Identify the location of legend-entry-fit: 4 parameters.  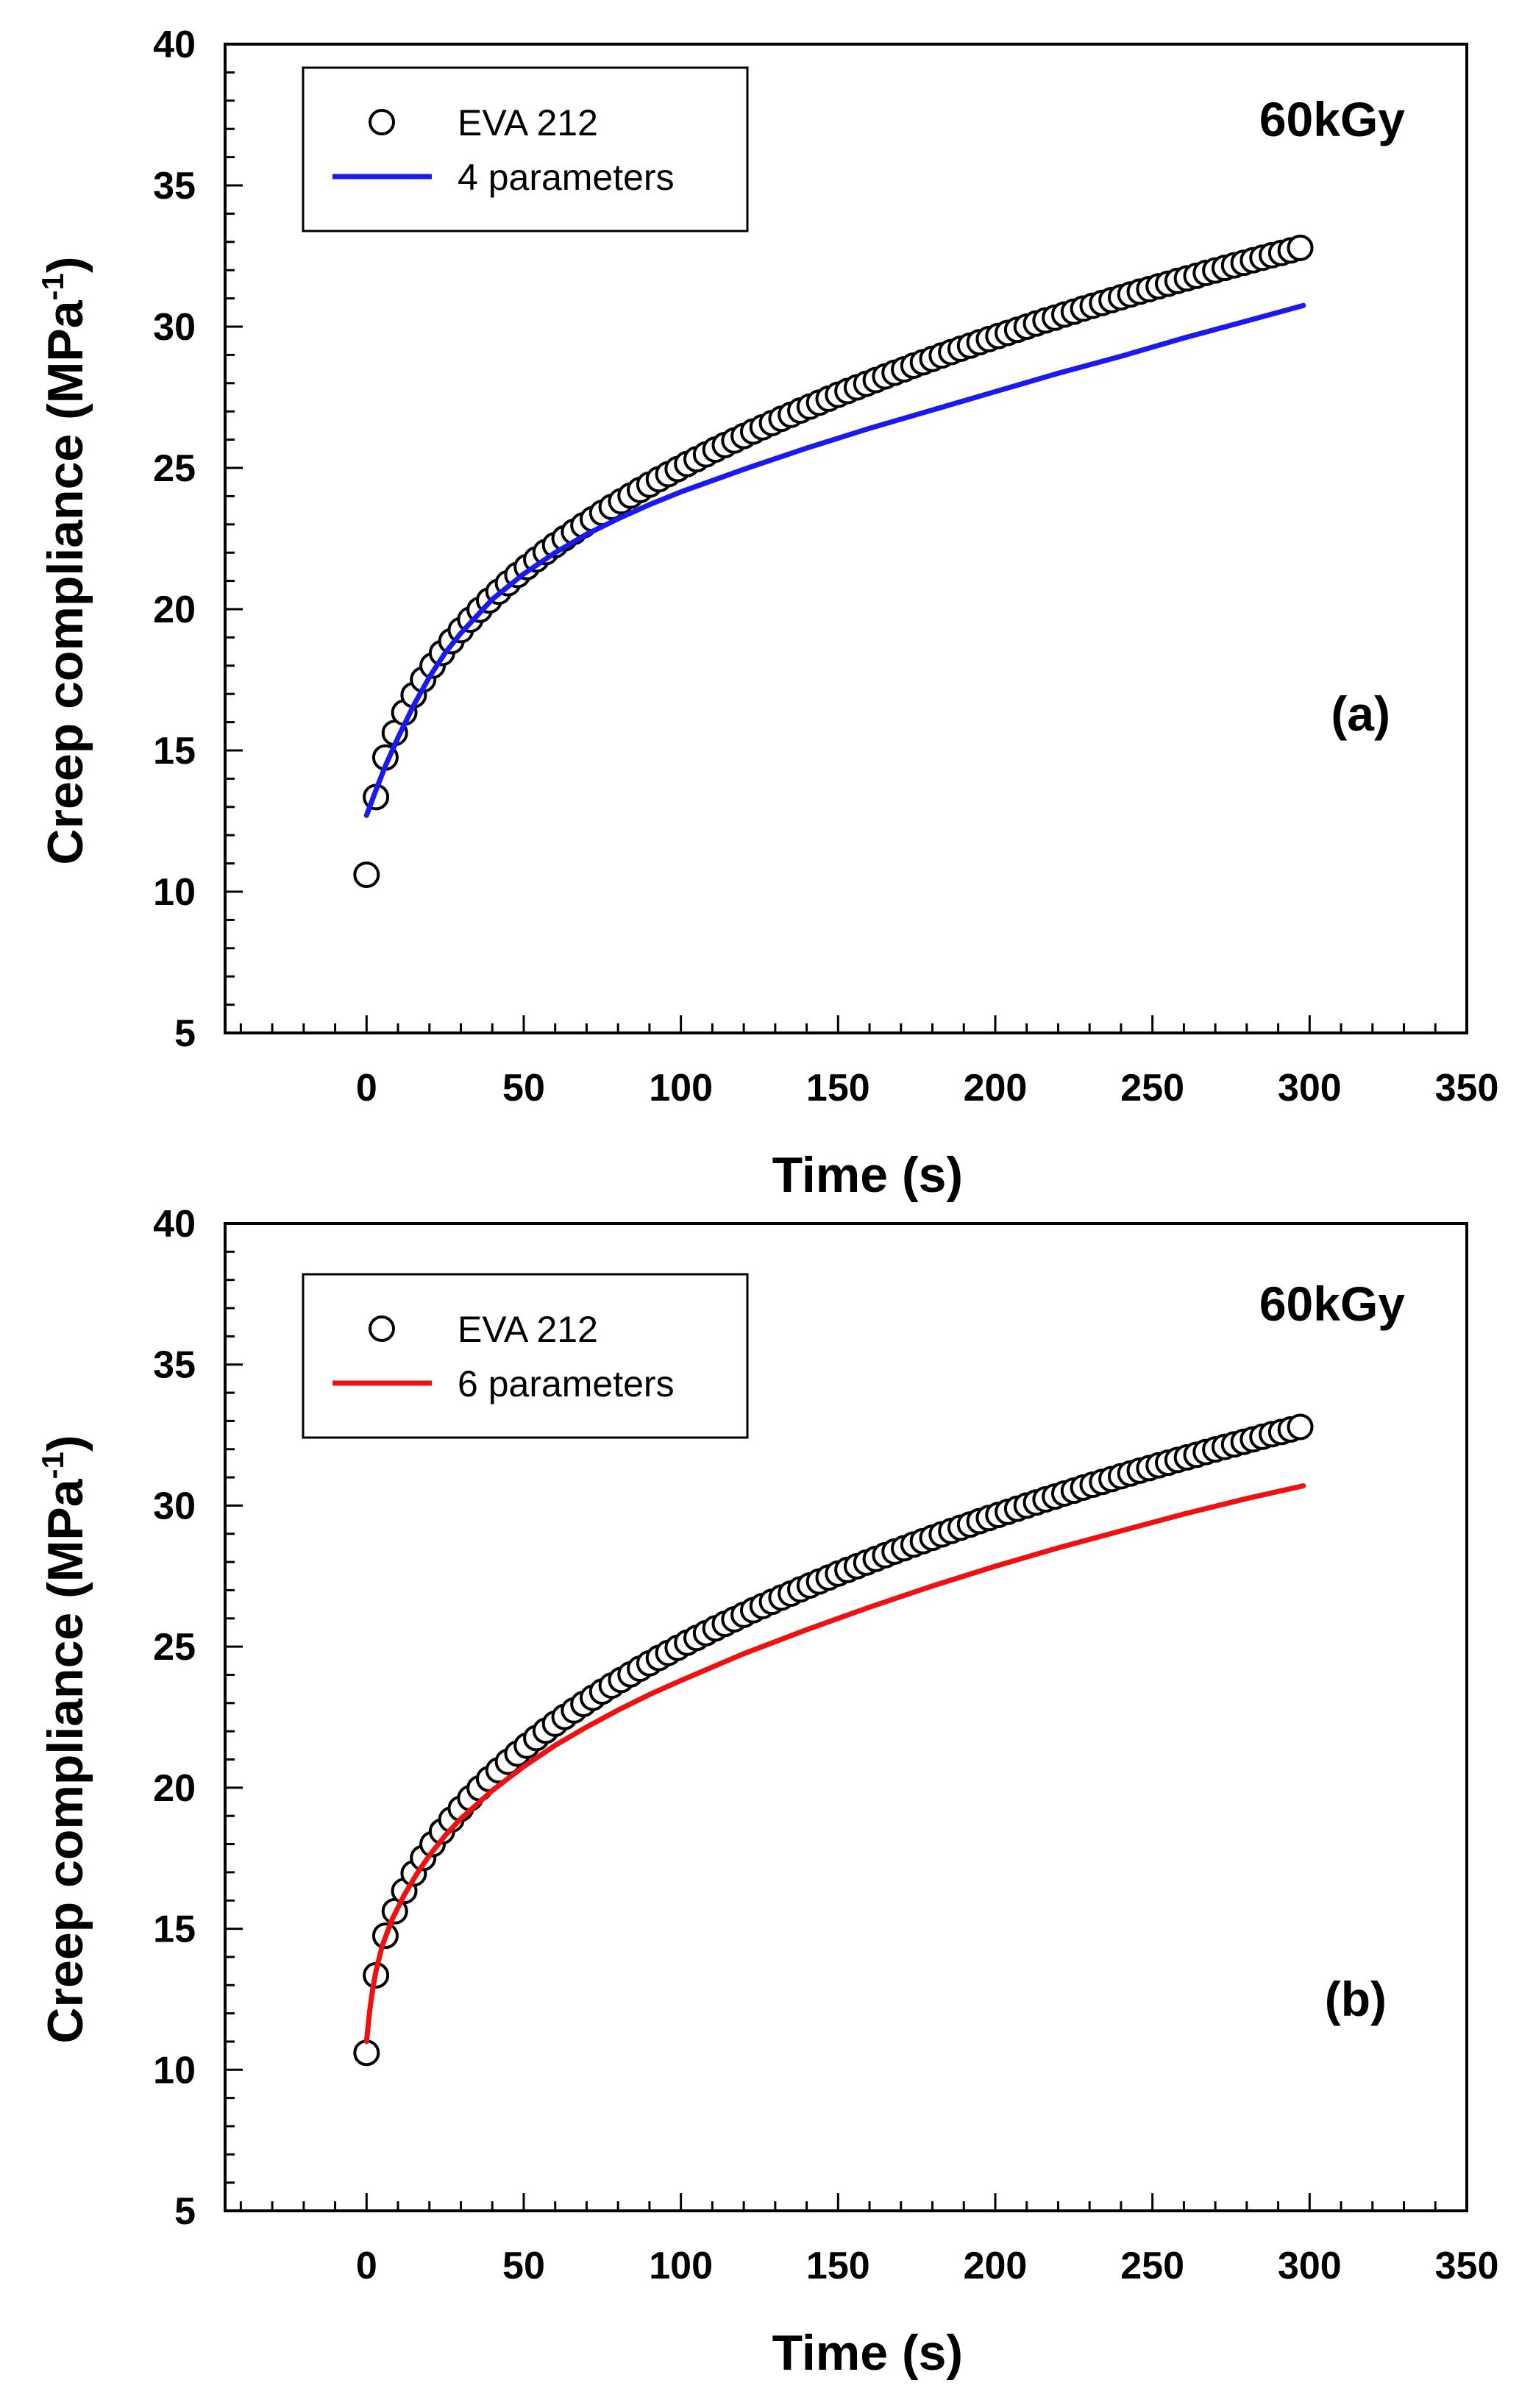
(566, 177).